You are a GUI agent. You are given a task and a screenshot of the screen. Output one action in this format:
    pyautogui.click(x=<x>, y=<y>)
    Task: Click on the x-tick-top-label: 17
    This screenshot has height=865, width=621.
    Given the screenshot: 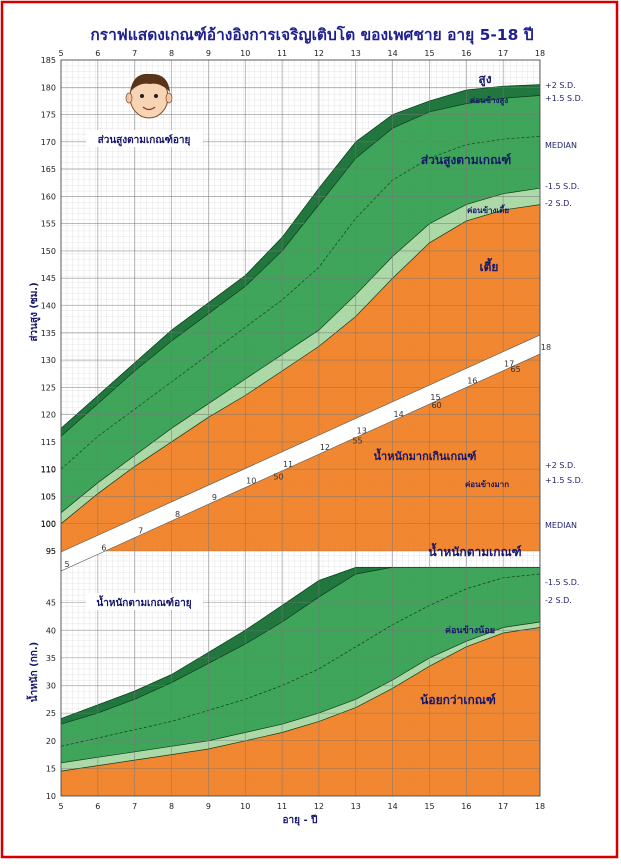 What is the action you would take?
    pyautogui.click(x=503, y=53)
    